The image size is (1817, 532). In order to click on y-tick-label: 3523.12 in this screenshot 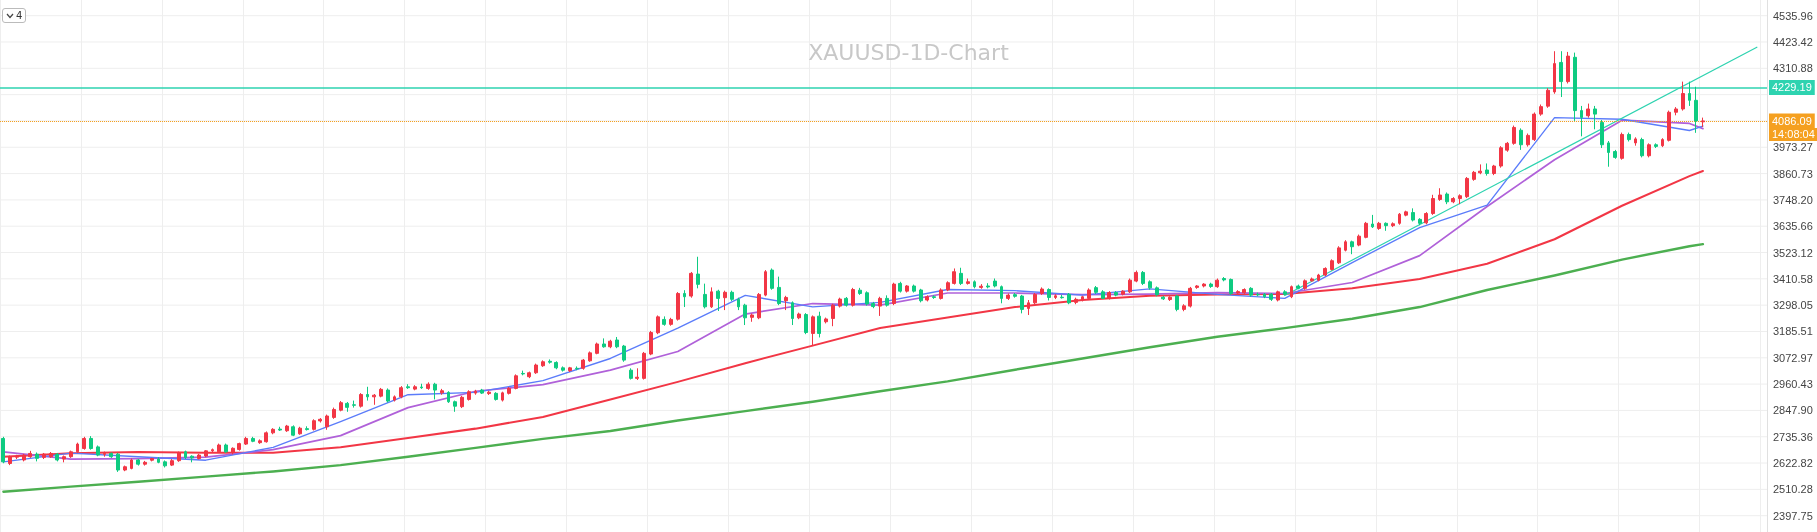, I will do `click(1793, 252)`.